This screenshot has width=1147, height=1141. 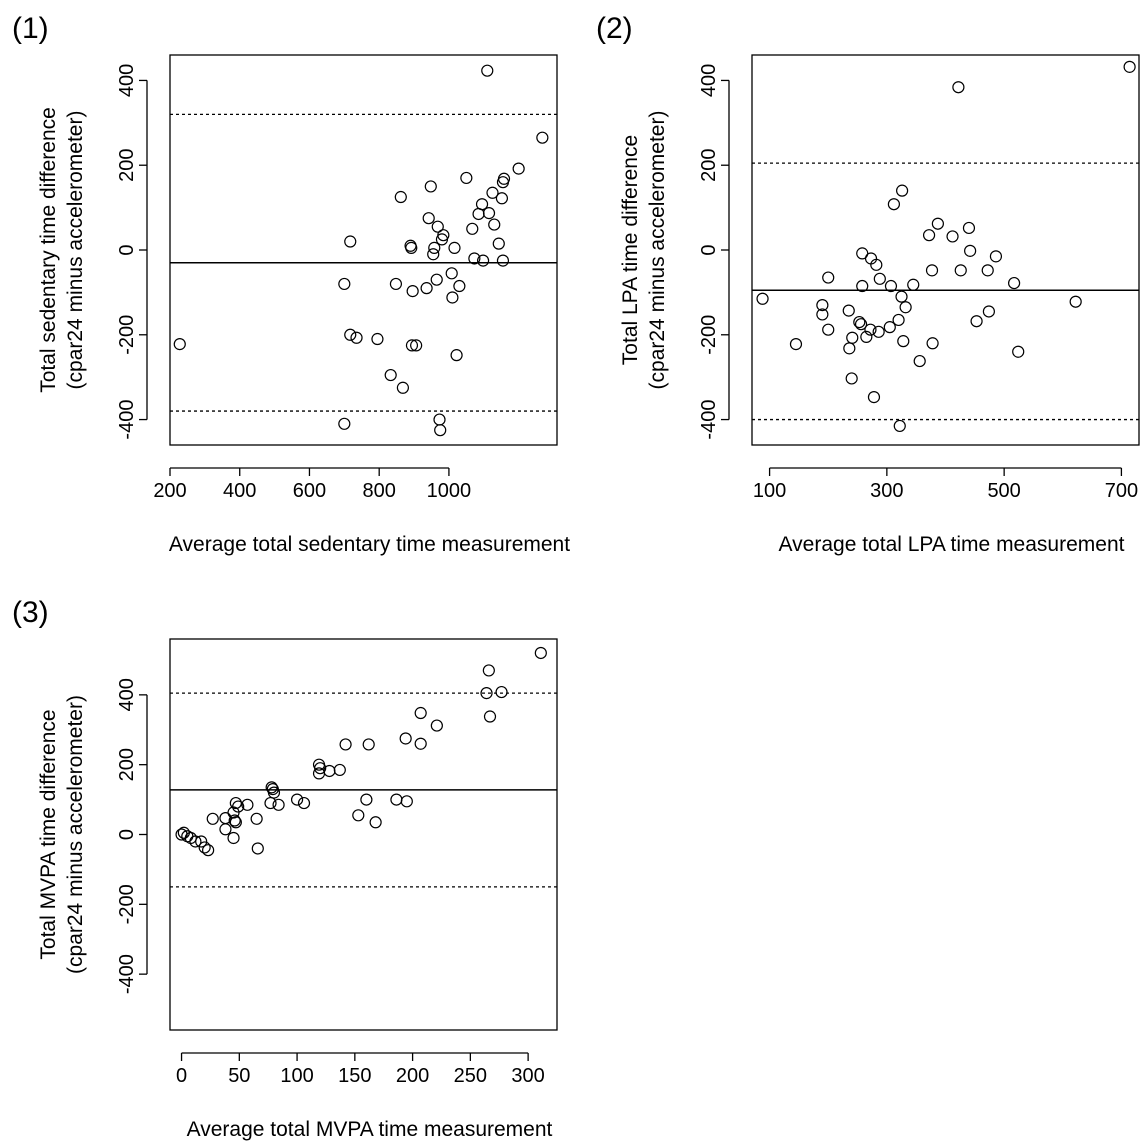 I want to click on x-tick-label: 400, so click(x=239, y=491).